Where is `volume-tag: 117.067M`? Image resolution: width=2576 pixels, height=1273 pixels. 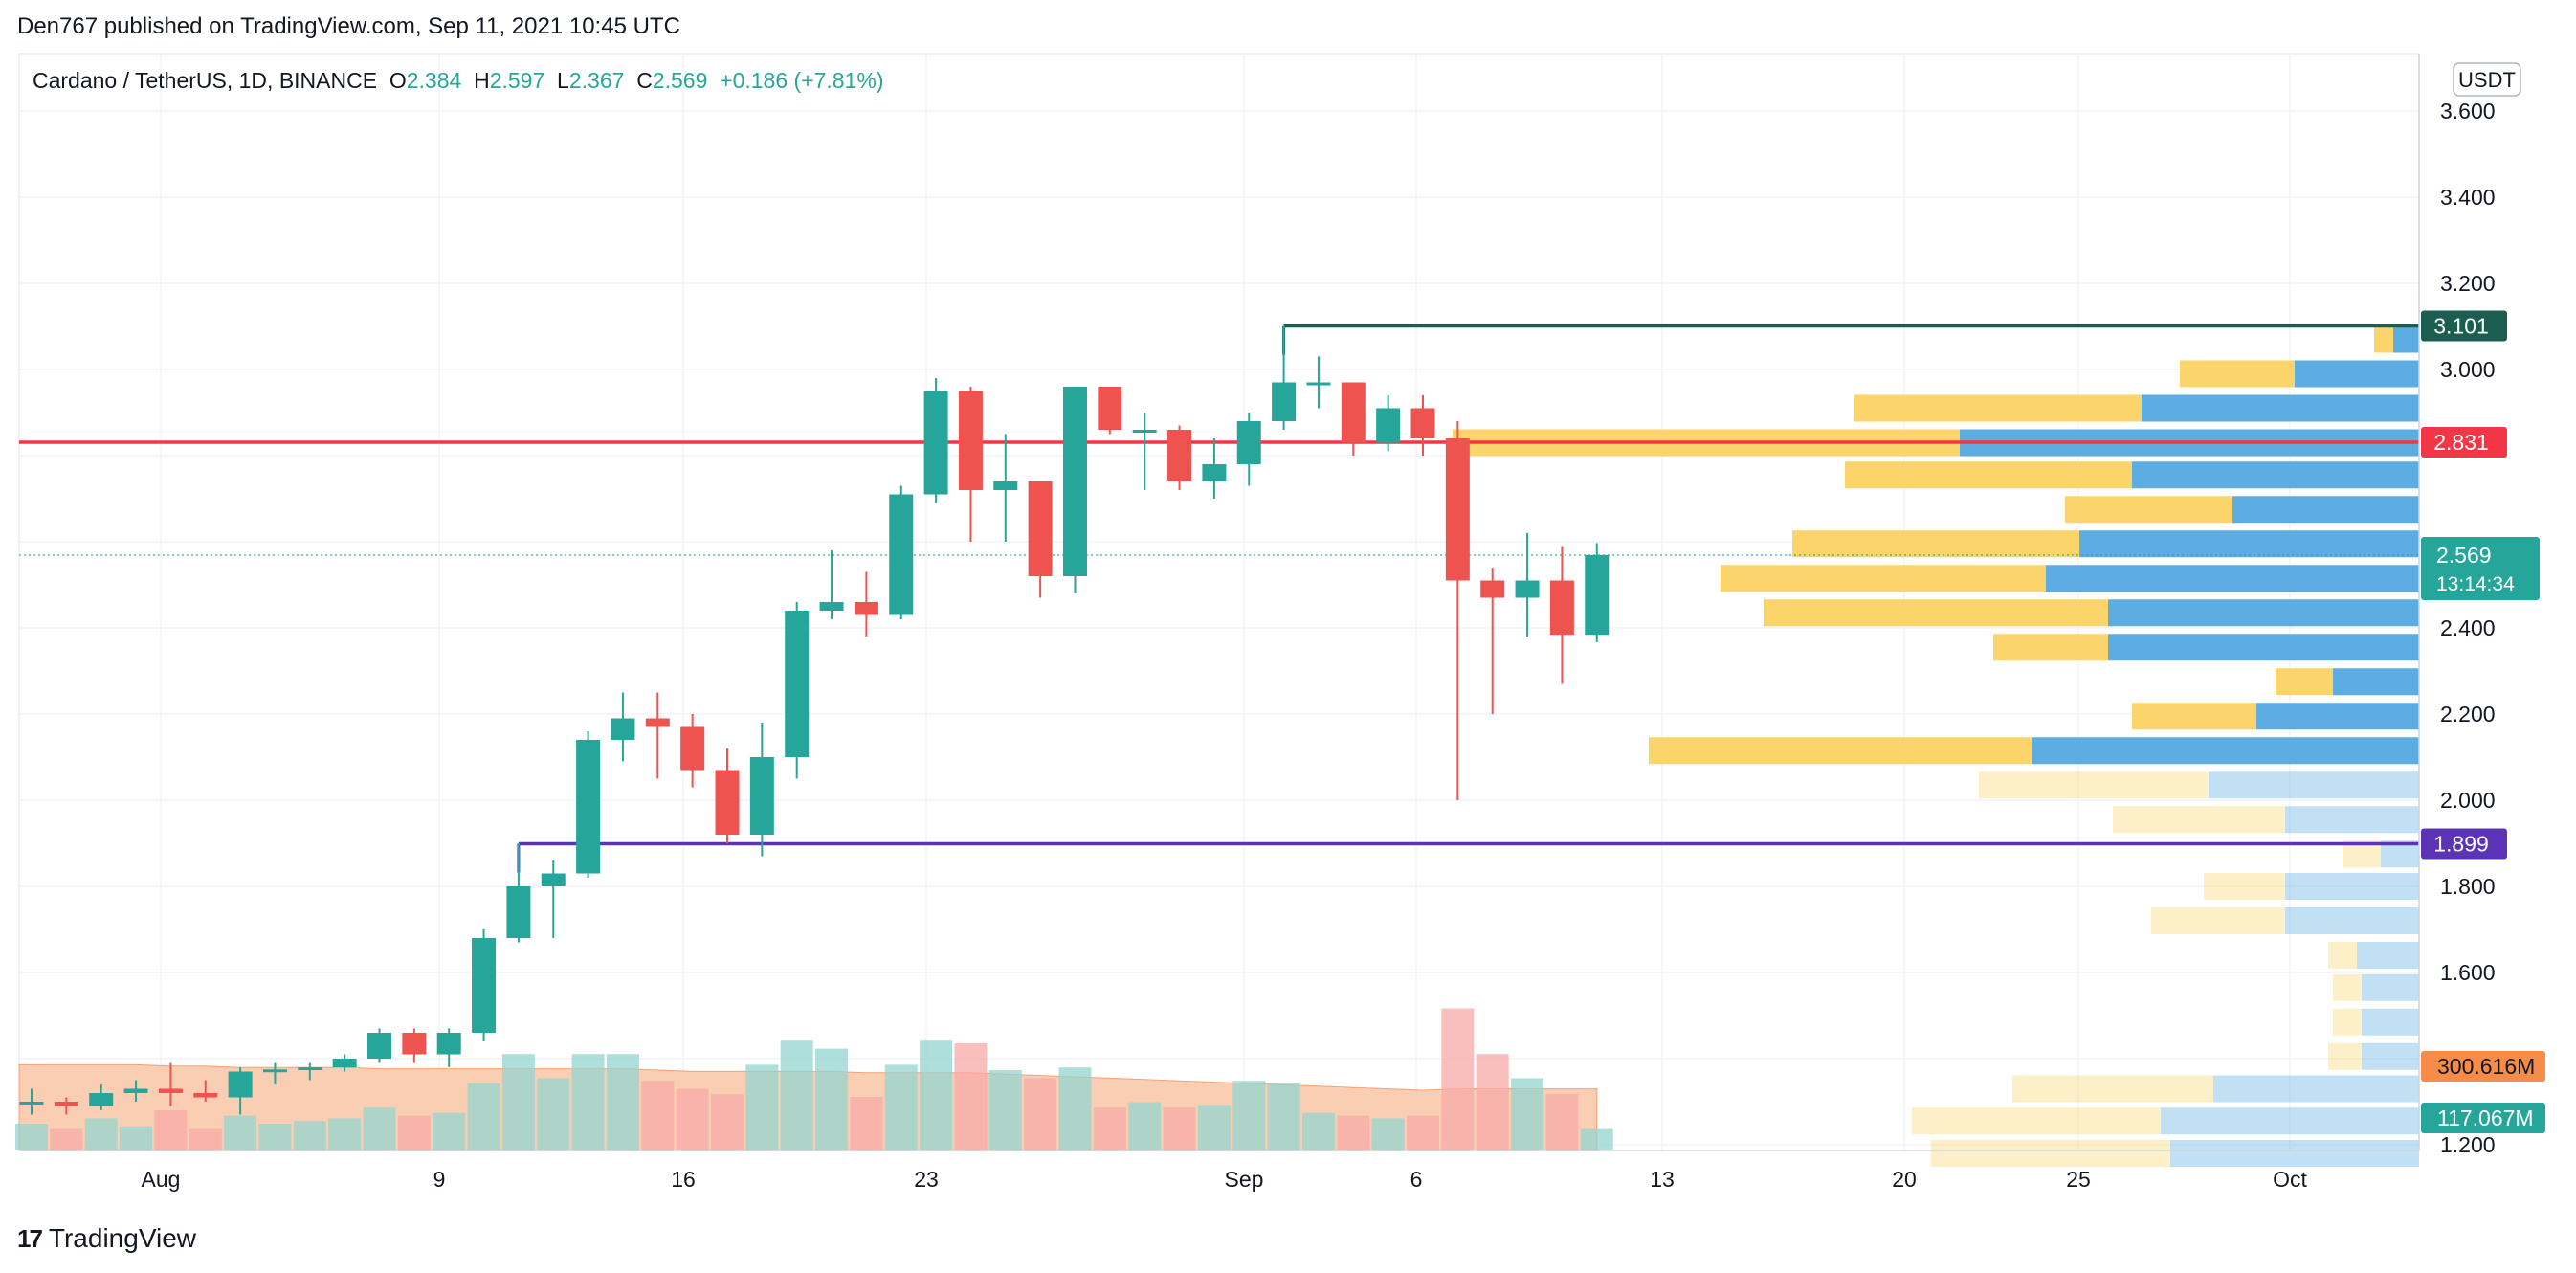 volume-tag: 117.067M is located at coordinates (2483, 1118).